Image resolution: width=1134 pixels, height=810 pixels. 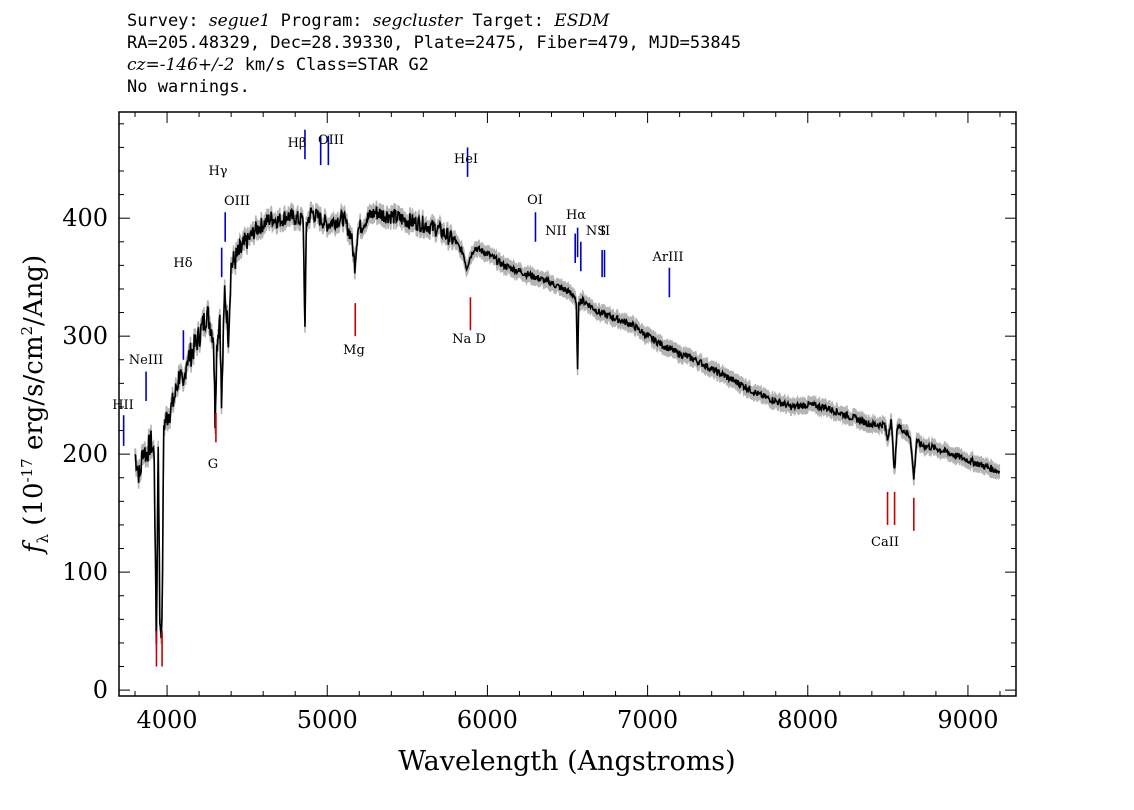 What do you see at coordinates (237, 201) in the screenshot?
I see `line-label-4: OIII` at bounding box center [237, 201].